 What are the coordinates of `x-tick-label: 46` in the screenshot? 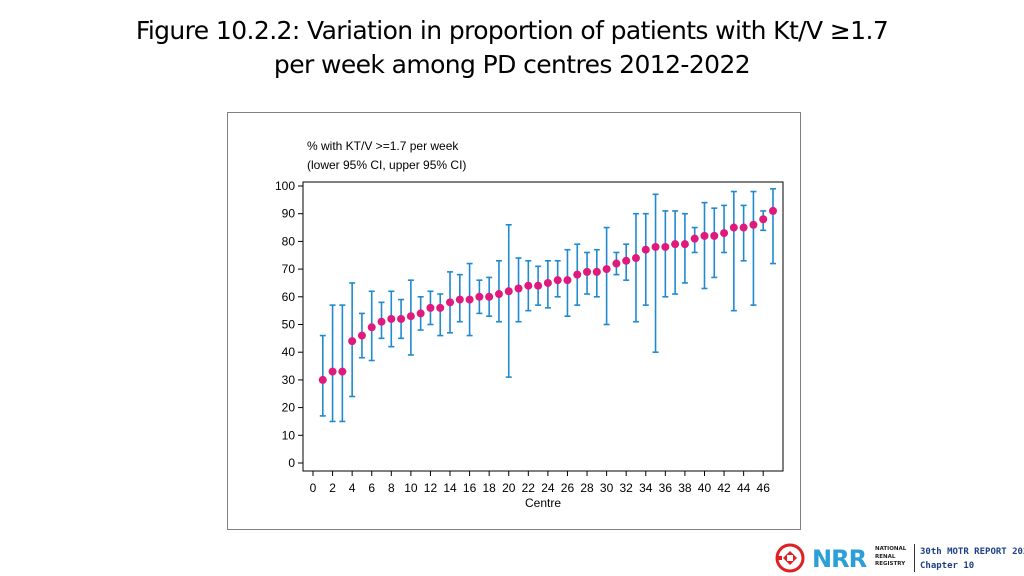 It's located at (764, 488).